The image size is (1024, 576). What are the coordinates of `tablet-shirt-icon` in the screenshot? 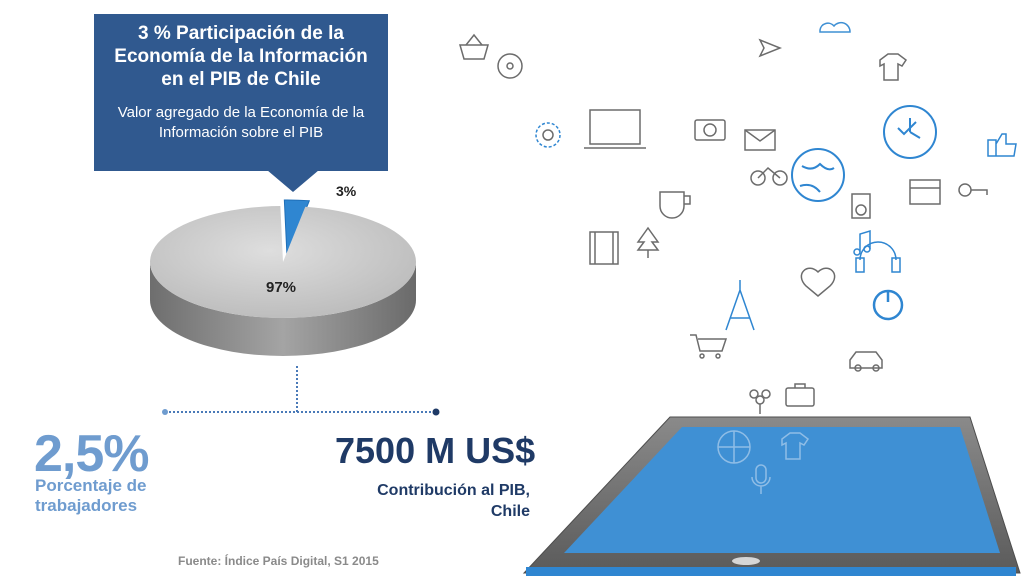 It's located at (795, 446).